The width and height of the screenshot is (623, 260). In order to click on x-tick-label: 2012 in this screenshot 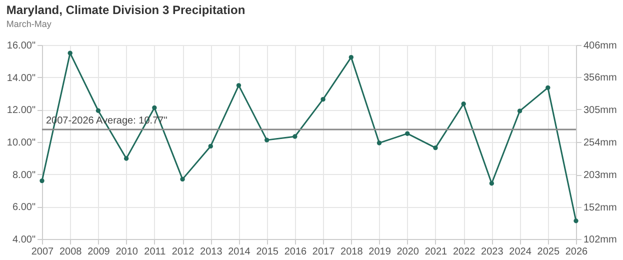, I will do `click(183, 252)`.